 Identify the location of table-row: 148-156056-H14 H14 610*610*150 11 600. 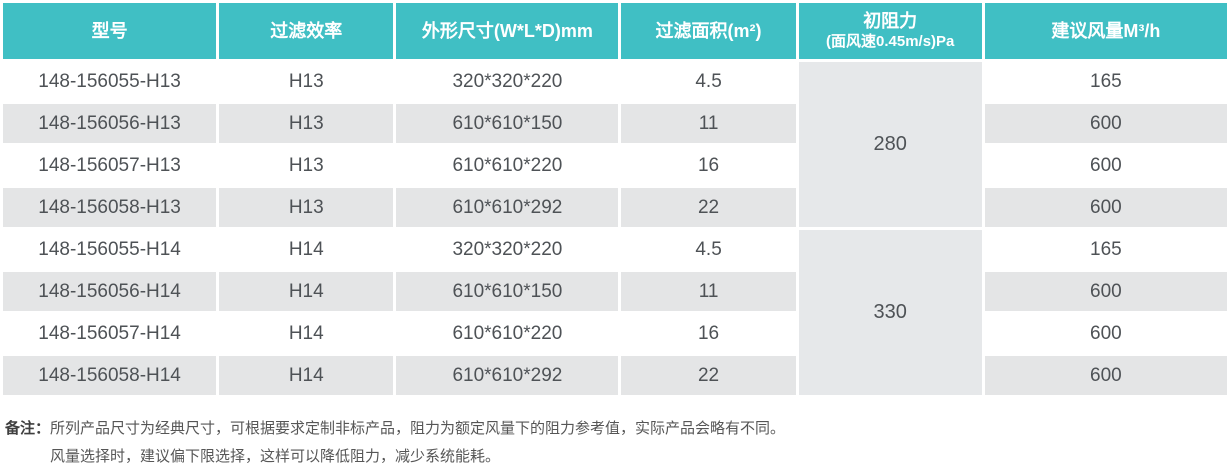
(615, 291).